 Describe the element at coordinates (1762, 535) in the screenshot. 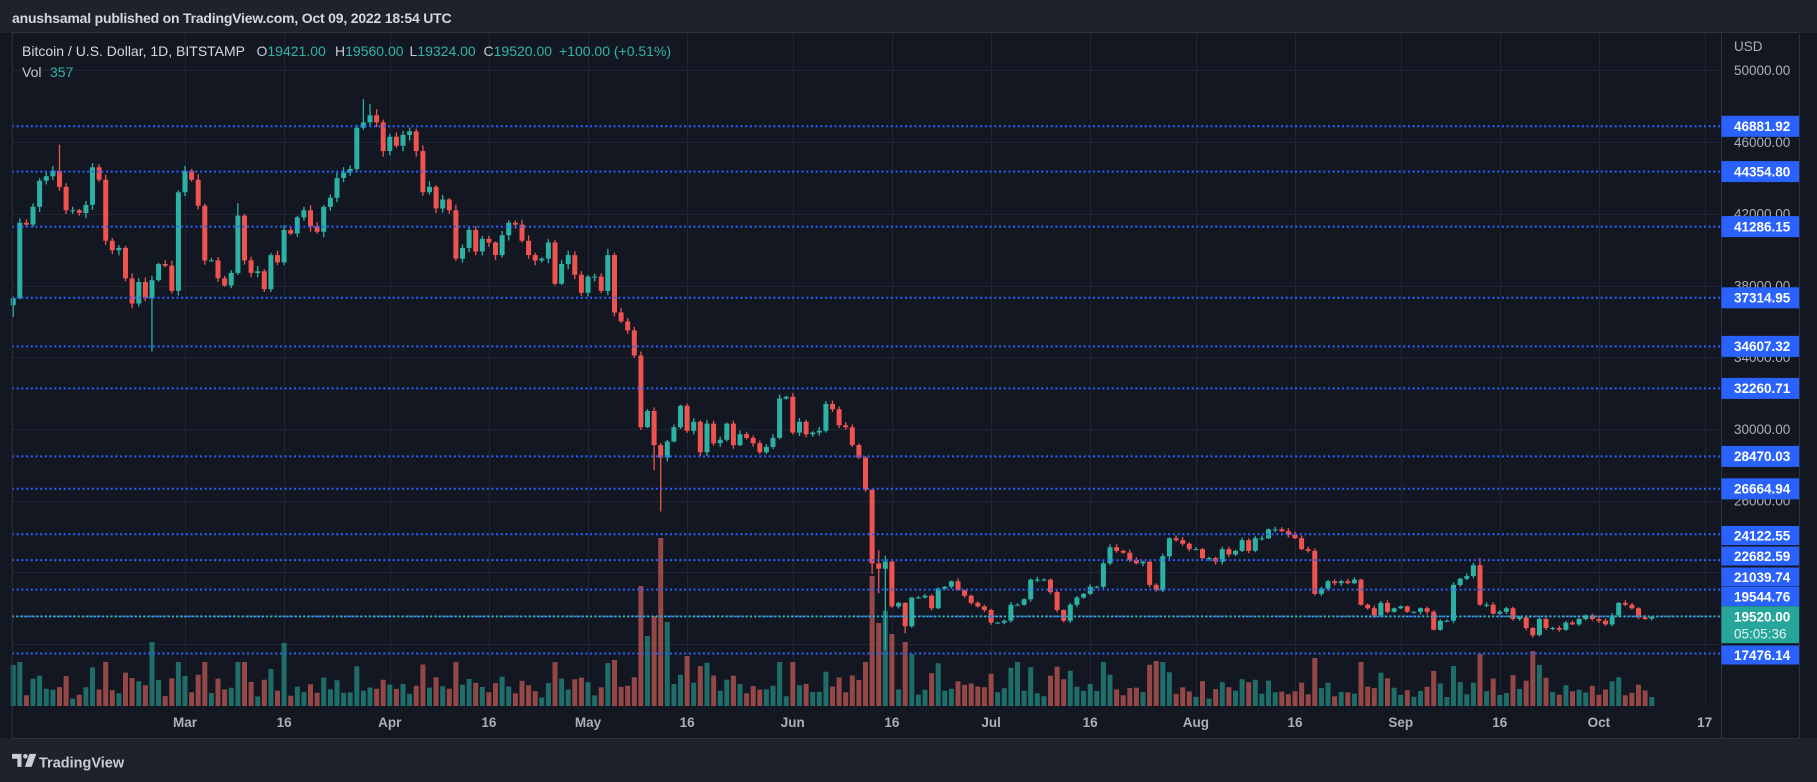

I see `svg-text: 24122.55` at that location.